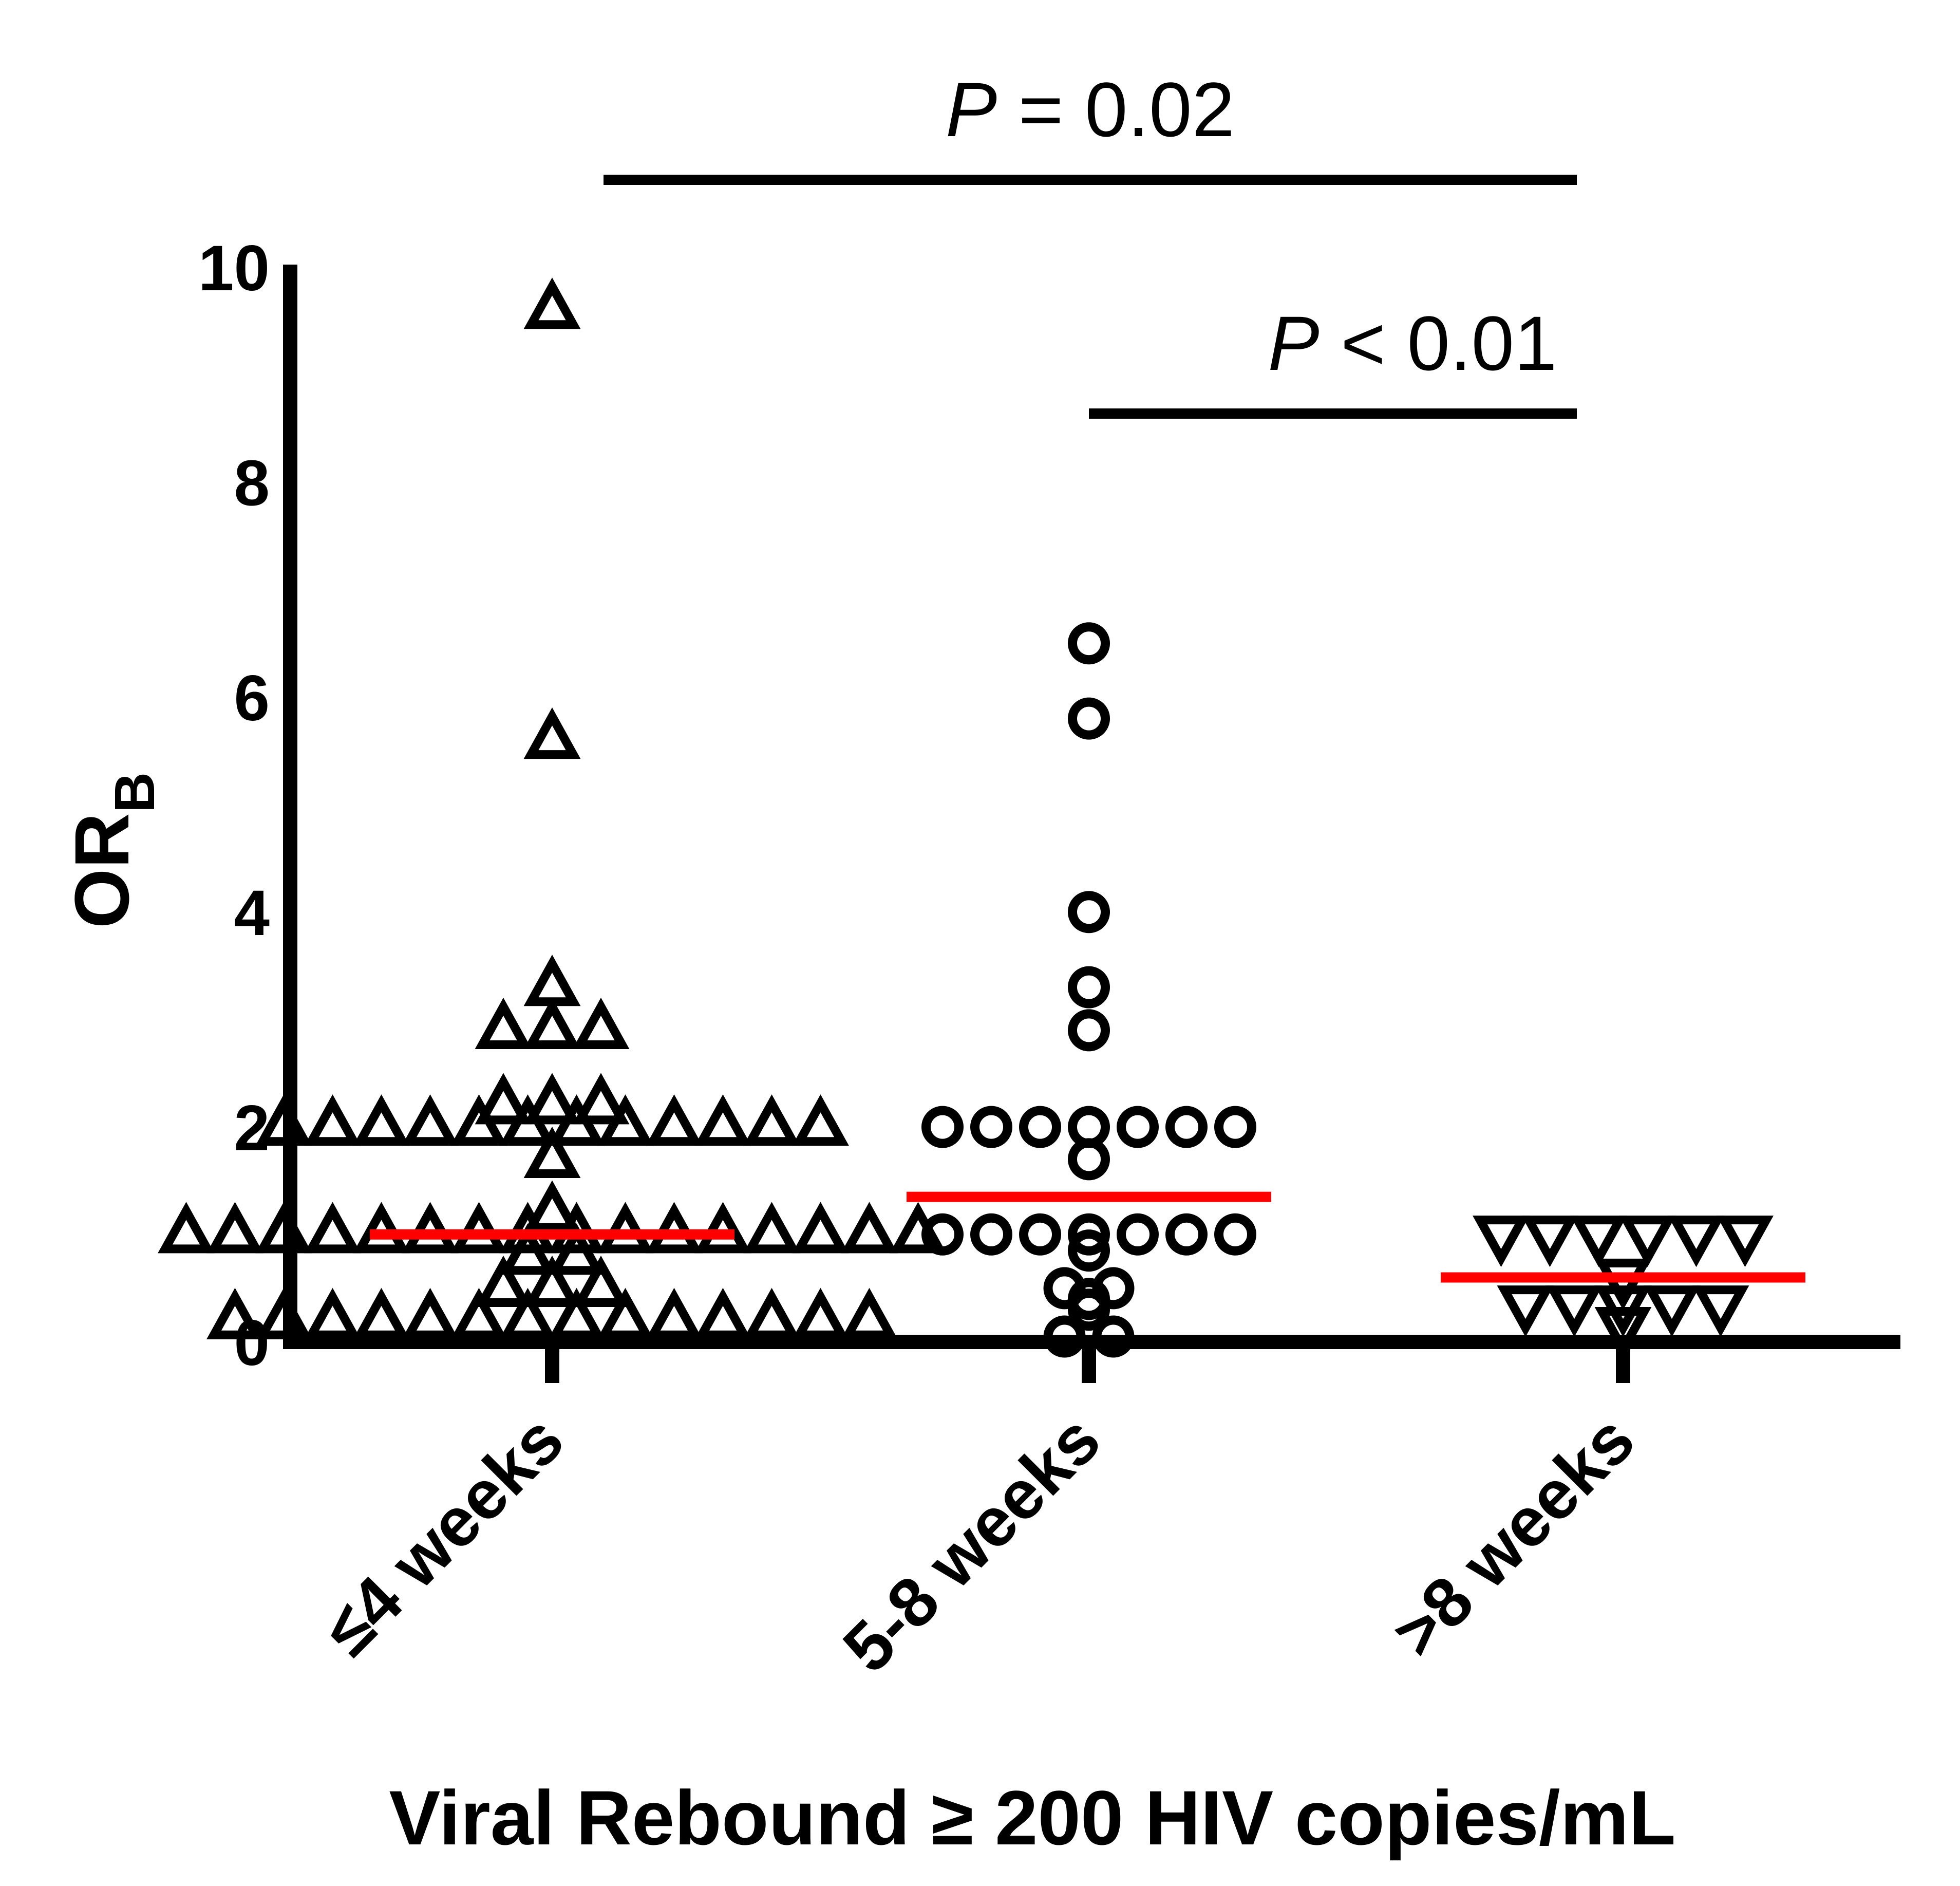 The width and height of the screenshot is (1960, 1886). I want to click on median-lines, so click(1087, 1237).